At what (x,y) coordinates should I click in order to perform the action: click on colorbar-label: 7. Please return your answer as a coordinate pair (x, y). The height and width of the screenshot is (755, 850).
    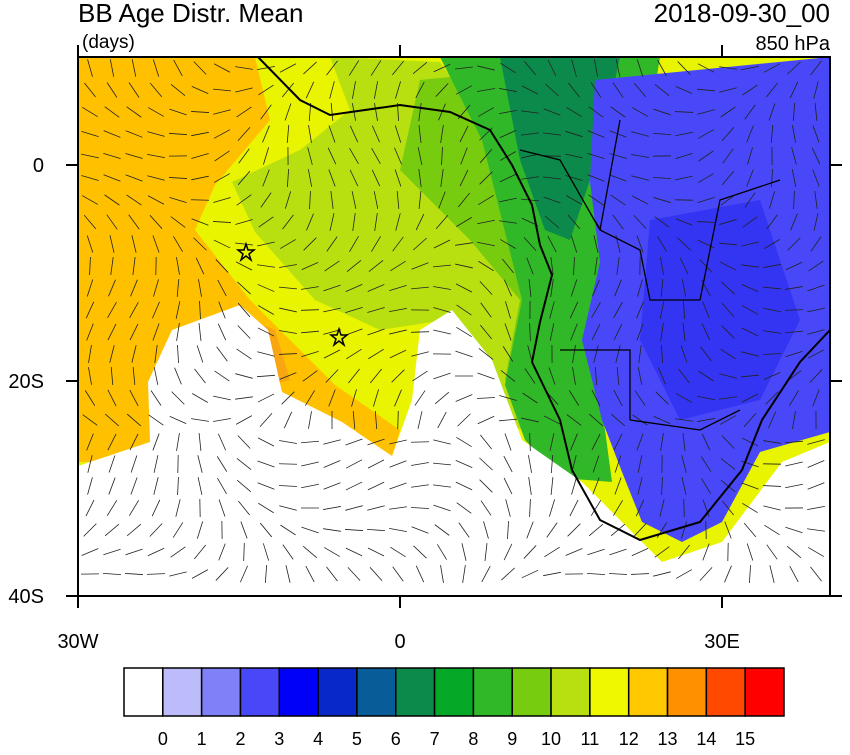
    Looking at the image, I should click on (435, 739).